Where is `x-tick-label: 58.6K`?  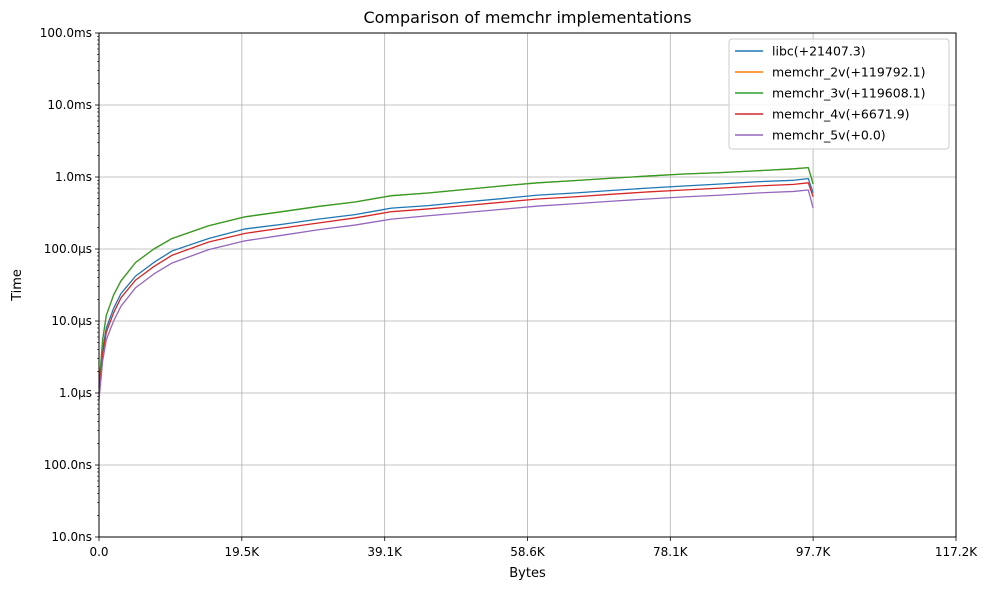
x-tick-label: 58.6K is located at coordinates (528, 552).